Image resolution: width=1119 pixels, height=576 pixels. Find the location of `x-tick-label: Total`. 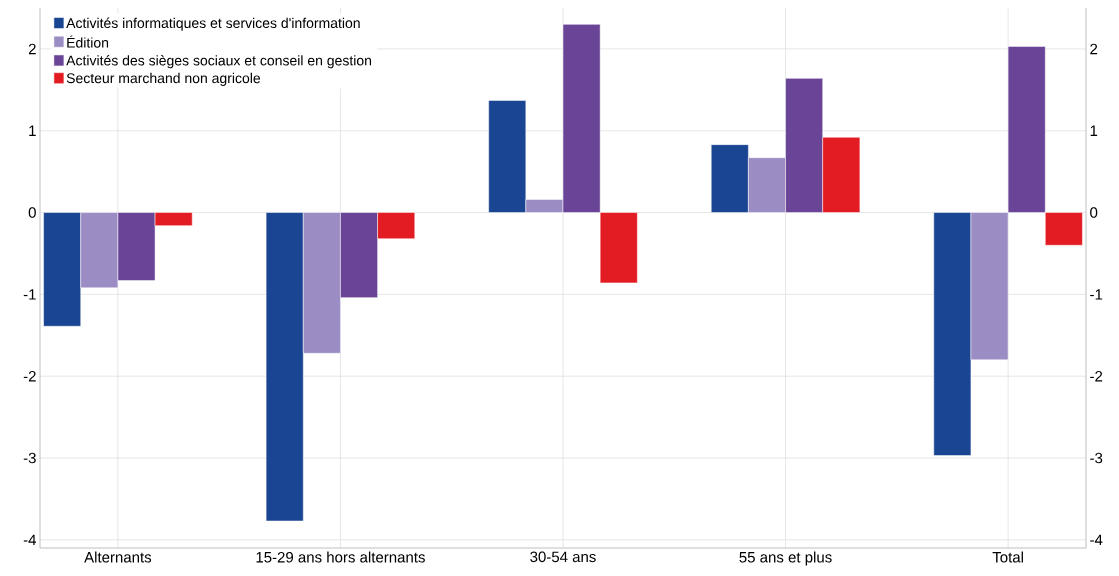

x-tick-label: Total is located at coordinates (1007, 557).